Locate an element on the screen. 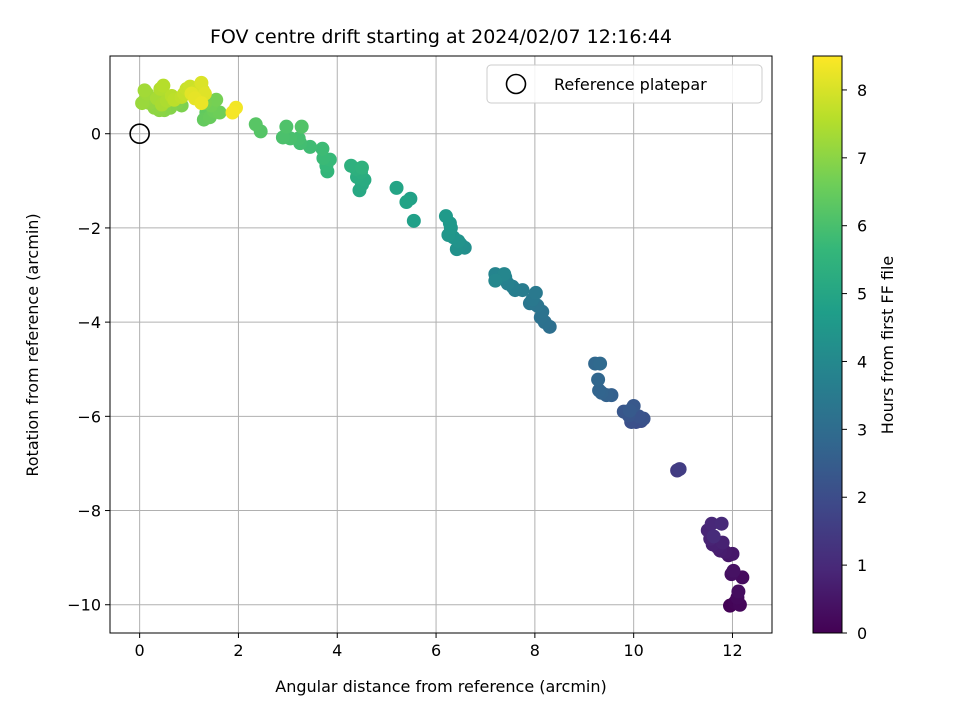 Image resolution: width=960 pixels, height=724 pixels. colorbar-tick-label: 8 is located at coordinates (862, 90).